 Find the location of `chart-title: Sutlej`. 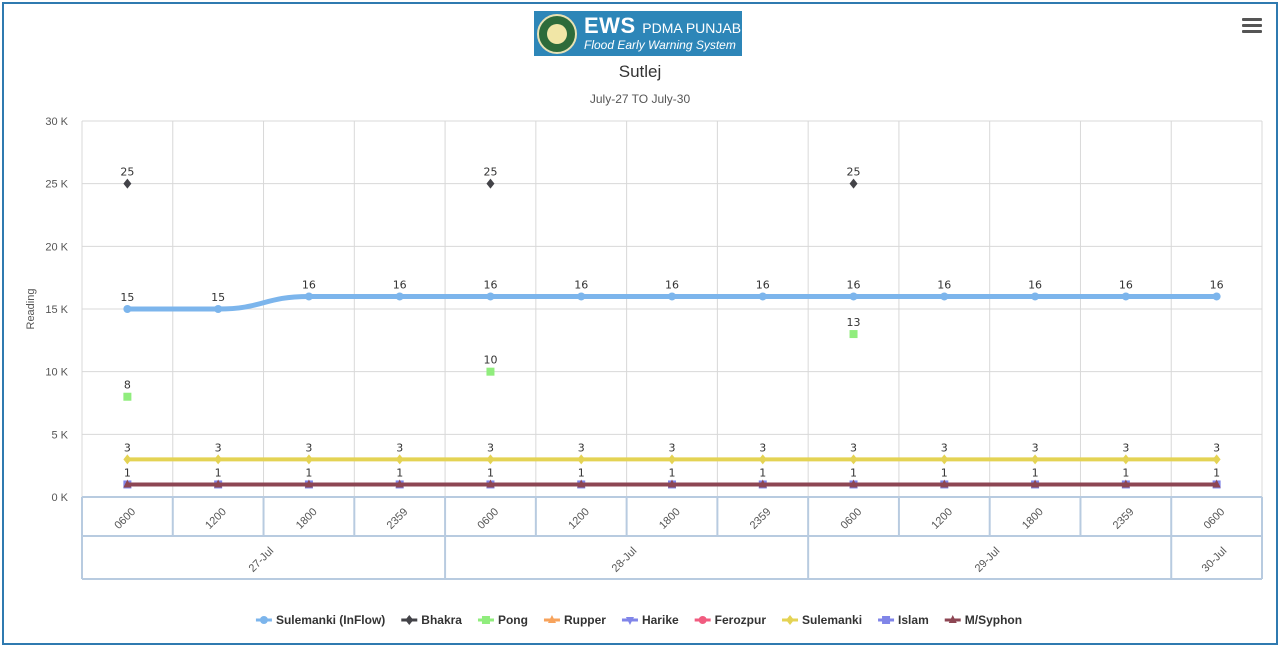

chart-title: Sutlej is located at coordinates (640, 71).